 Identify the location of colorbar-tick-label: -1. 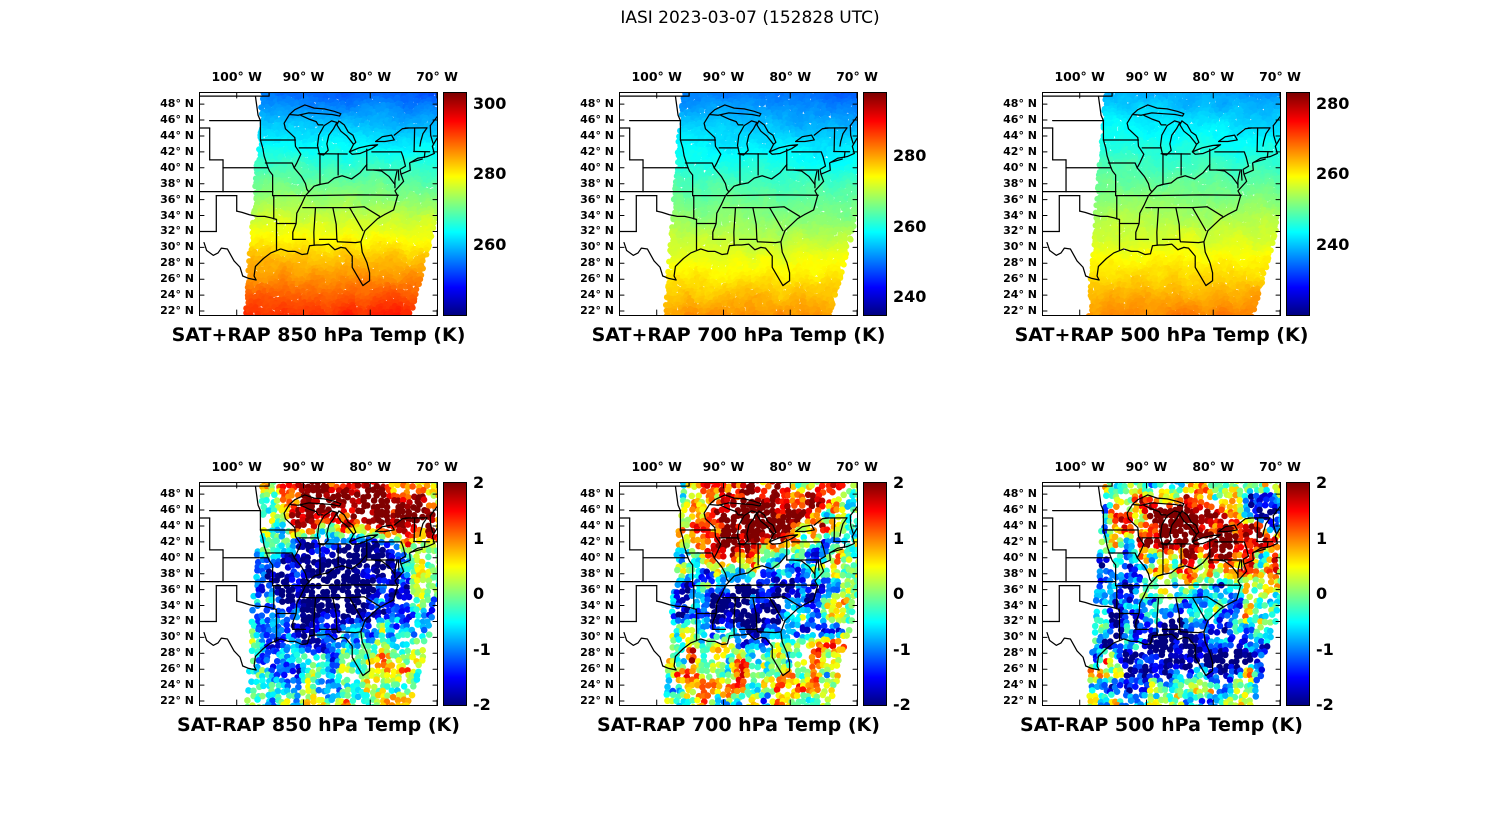
(482, 649).